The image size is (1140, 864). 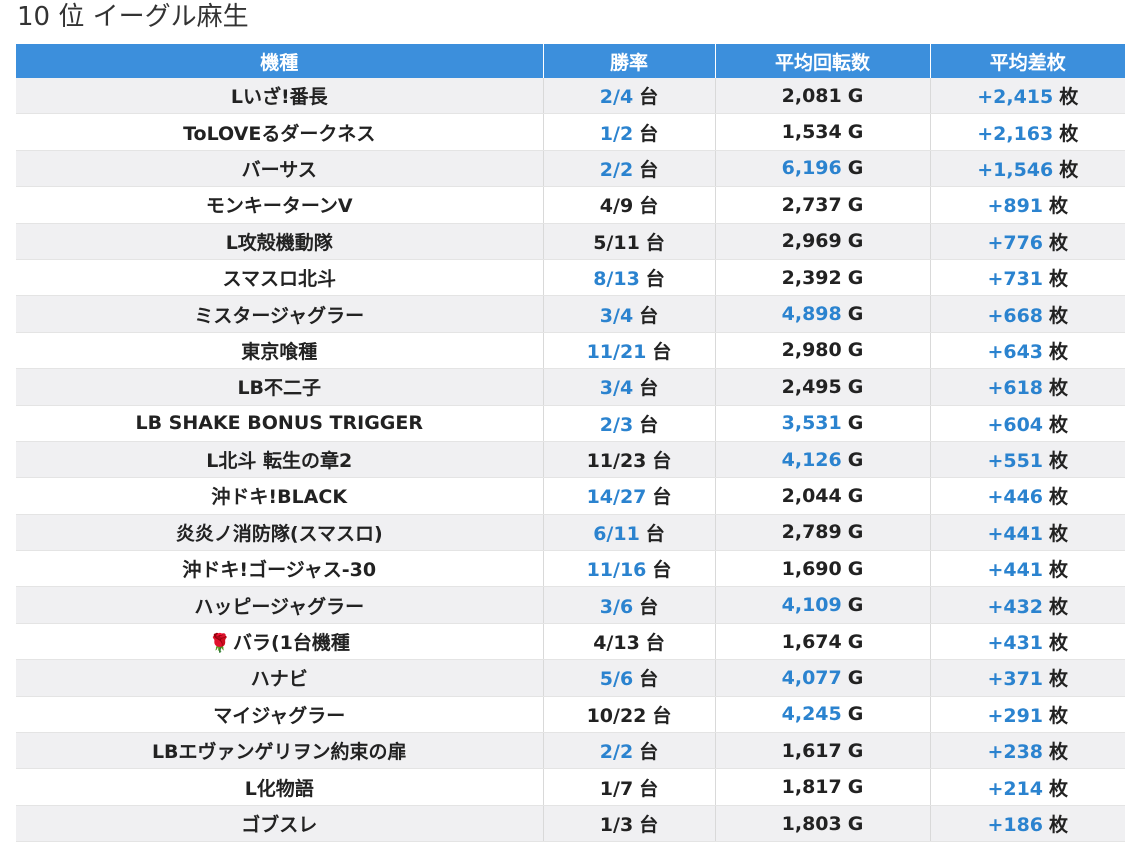 What do you see at coordinates (629, 241) in the screenshot?
I see `win-rate-cell: 5/11 台` at bounding box center [629, 241].